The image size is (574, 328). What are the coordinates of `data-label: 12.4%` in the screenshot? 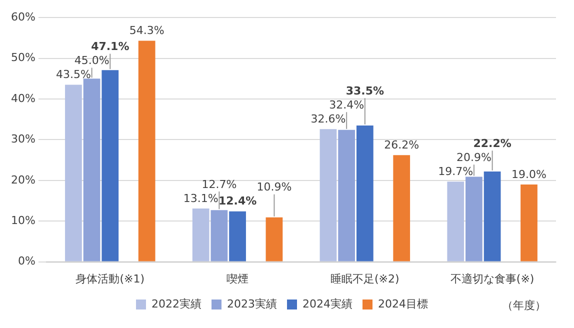 It's located at (237, 201).